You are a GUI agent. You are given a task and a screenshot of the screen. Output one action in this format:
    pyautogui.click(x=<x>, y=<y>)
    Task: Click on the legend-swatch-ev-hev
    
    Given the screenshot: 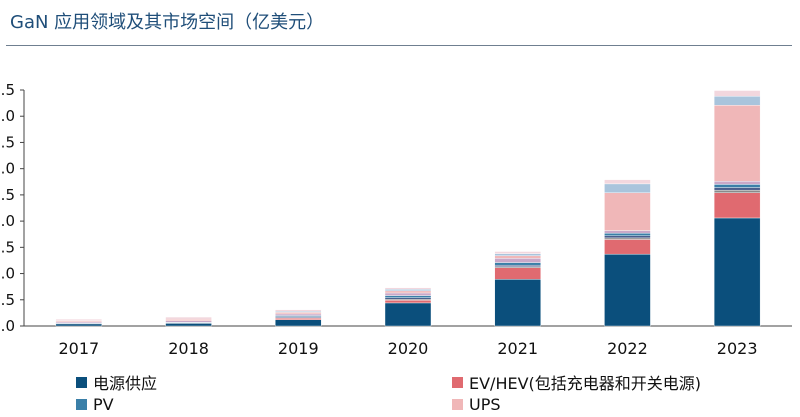 What is the action you would take?
    pyautogui.click(x=457, y=382)
    